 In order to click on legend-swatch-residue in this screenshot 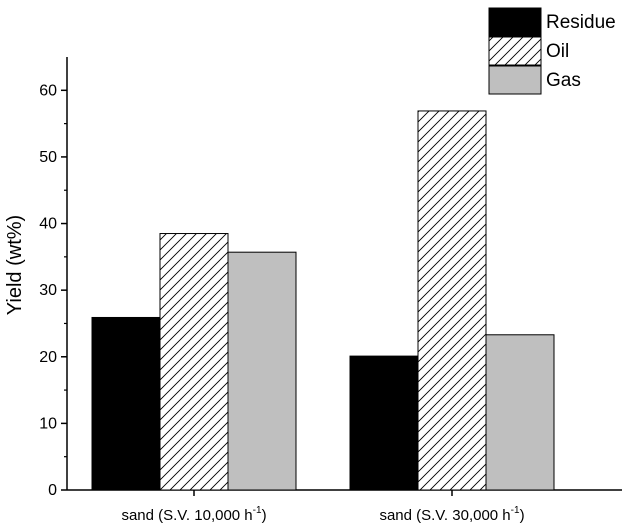, I will do `click(515, 22)`.